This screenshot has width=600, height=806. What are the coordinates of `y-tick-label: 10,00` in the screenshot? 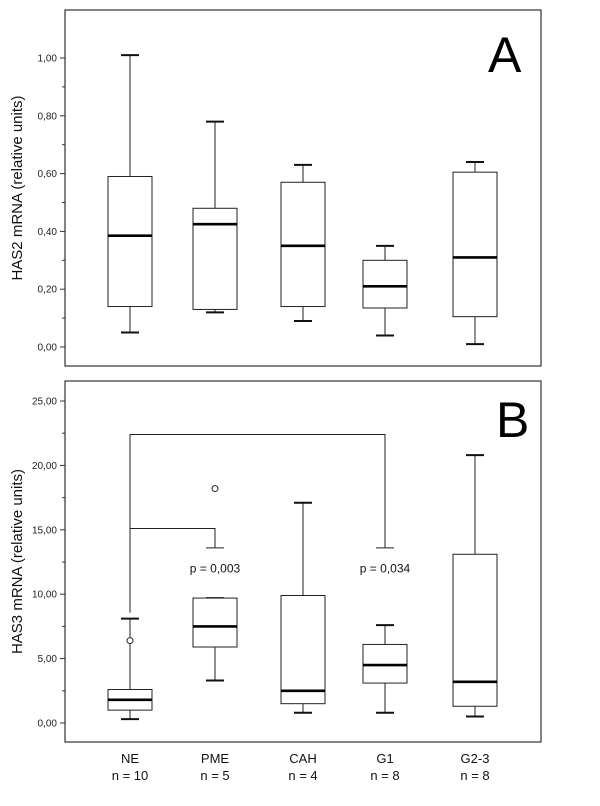 It's located at (44, 595).